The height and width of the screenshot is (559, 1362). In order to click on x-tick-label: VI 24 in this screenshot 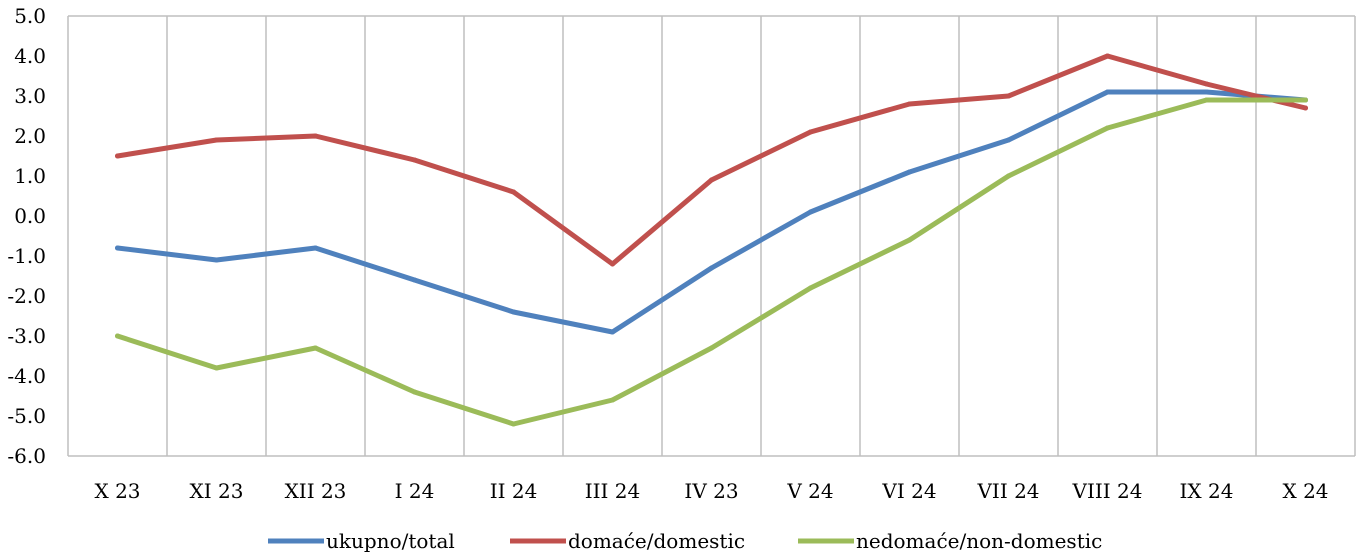, I will do `click(908, 491)`.